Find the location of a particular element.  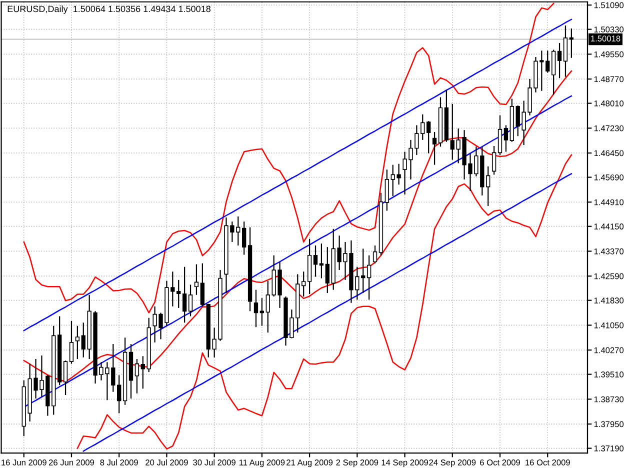

x-tick-label: 16 Oct 2009 is located at coordinates (548, 463).